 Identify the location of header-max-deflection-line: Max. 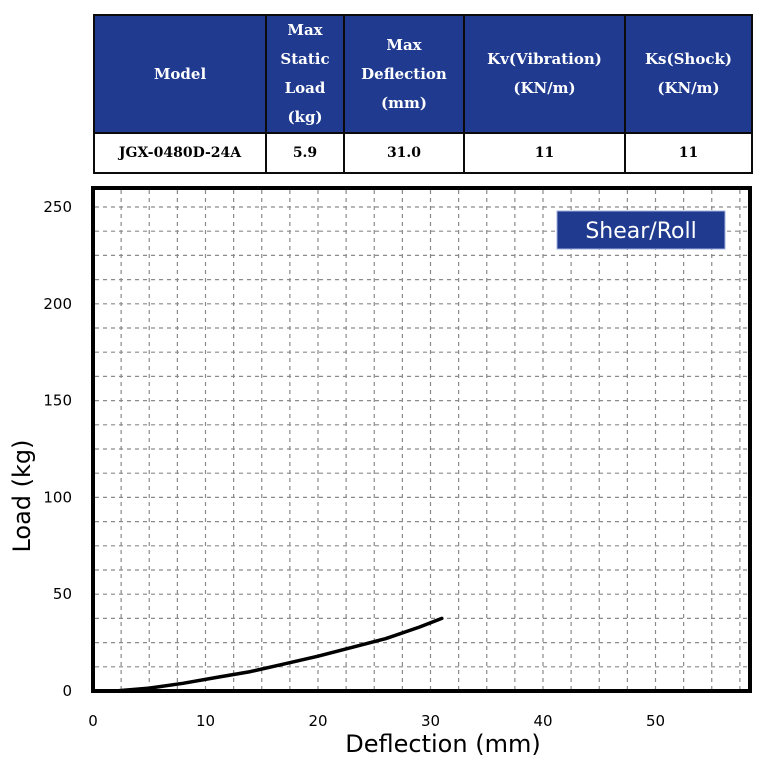
(404, 44).